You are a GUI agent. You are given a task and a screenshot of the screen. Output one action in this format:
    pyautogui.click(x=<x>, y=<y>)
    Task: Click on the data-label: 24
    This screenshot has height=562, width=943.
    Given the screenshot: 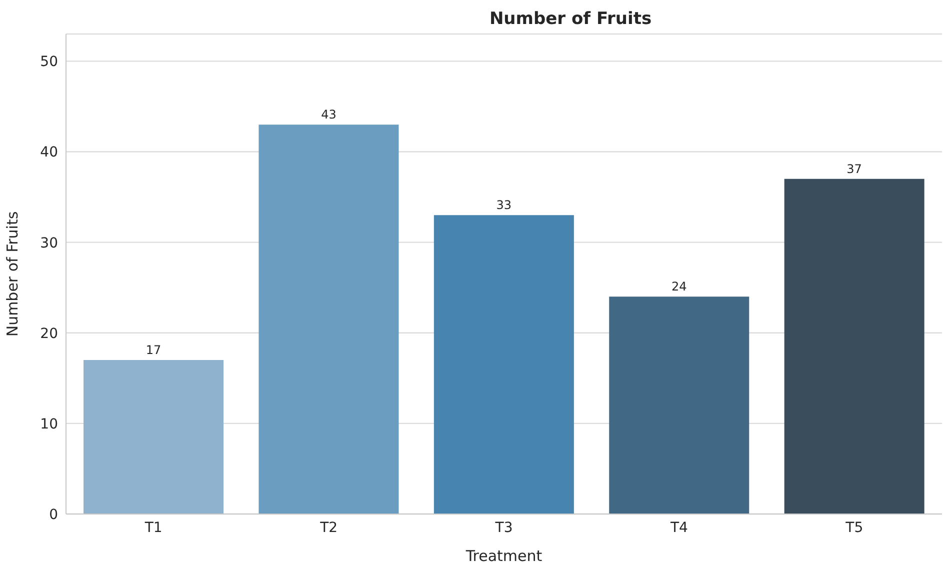 What is the action you would take?
    pyautogui.click(x=679, y=287)
    